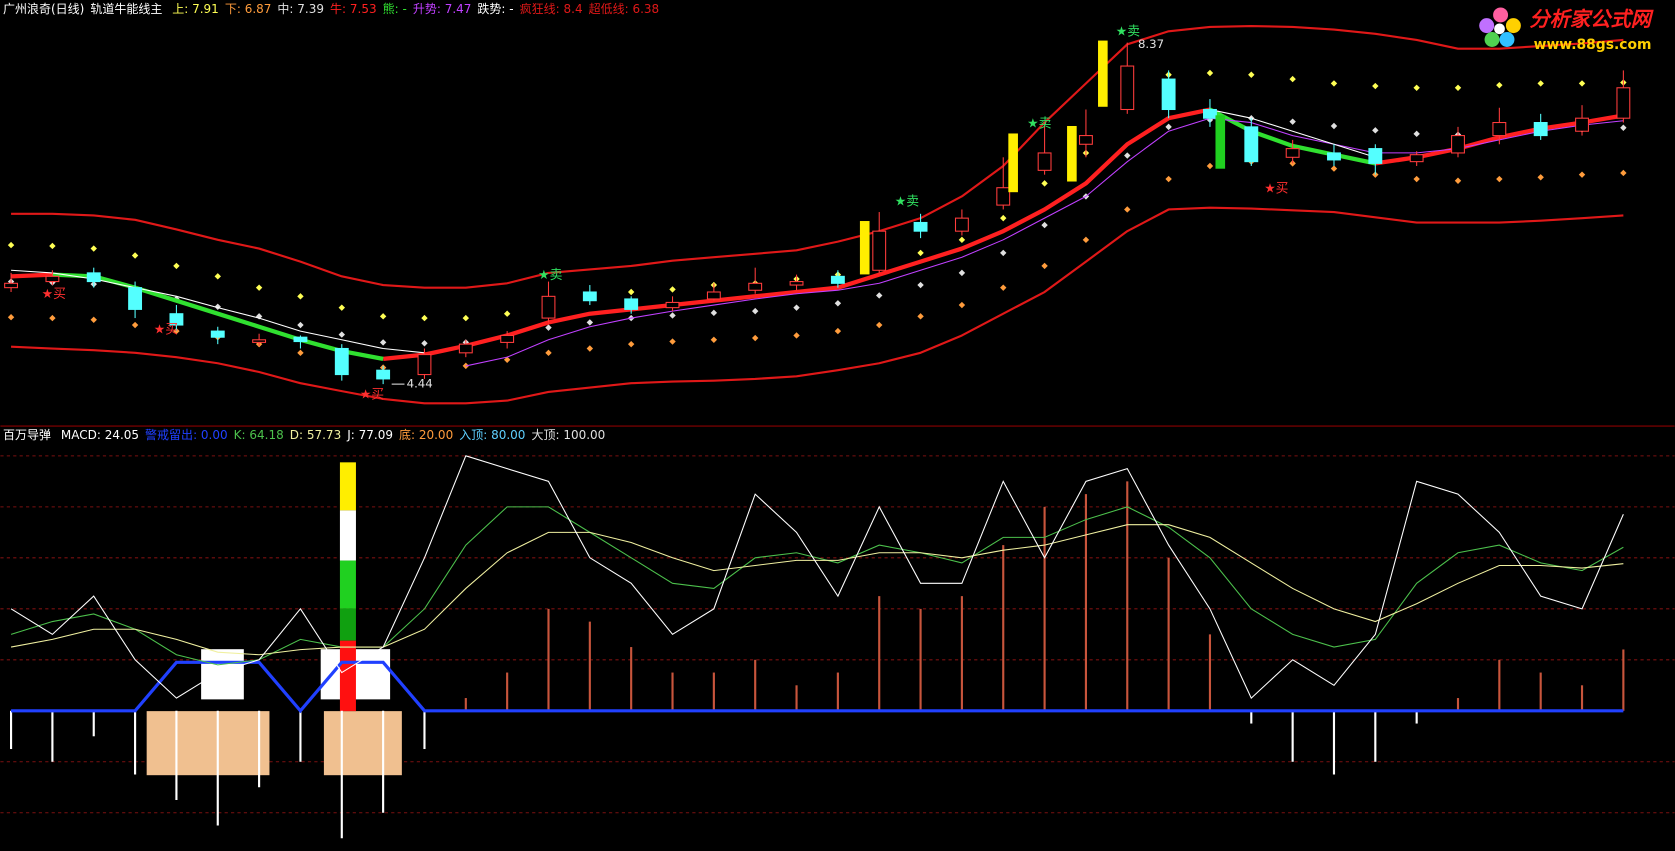  Describe the element at coordinates (166, 329) in the screenshot. I see `buy-signal: ★买` at that location.